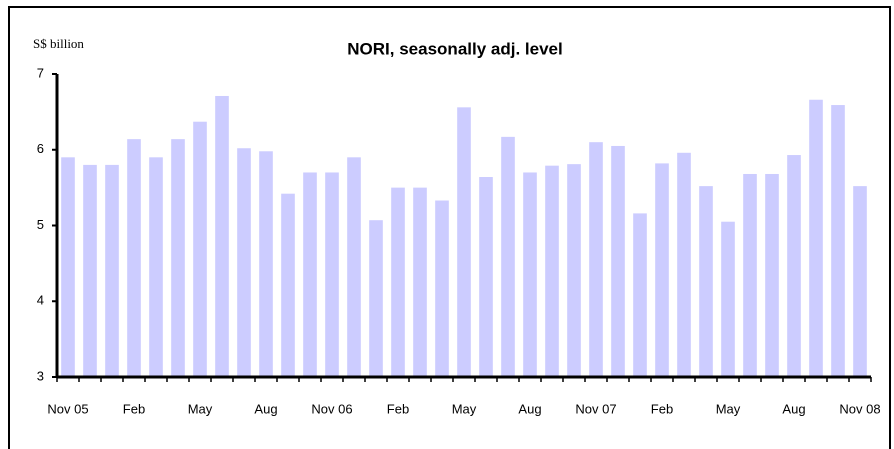 Image resolution: width=894 pixels, height=449 pixels. What do you see at coordinates (58, 43) in the screenshot?
I see `y-axis-label: S$ billion` at bounding box center [58, 43].